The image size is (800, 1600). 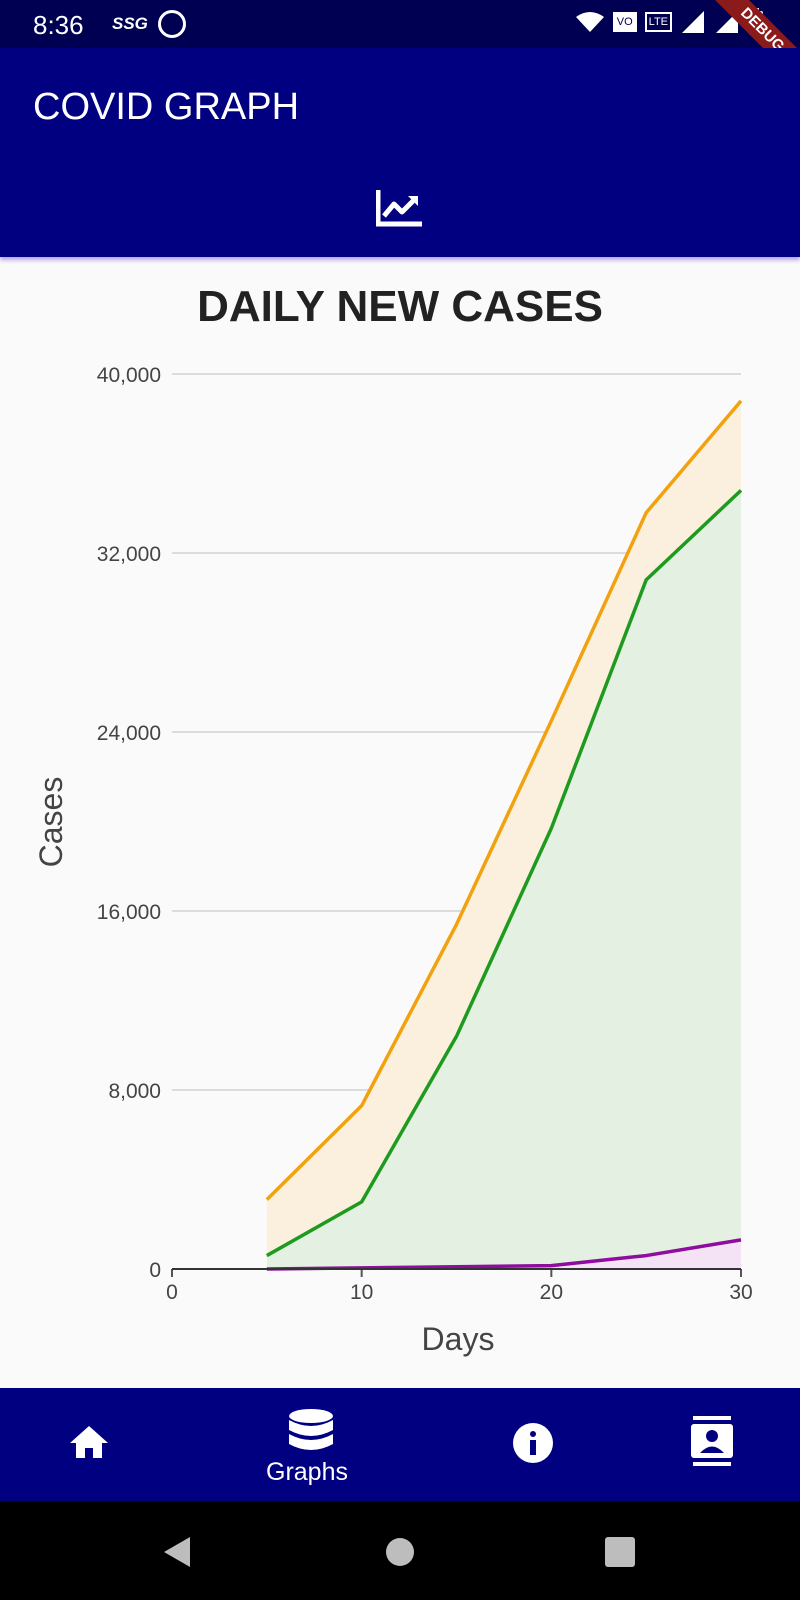 I want to click on recents-icon, so click(x=620, y=1552).